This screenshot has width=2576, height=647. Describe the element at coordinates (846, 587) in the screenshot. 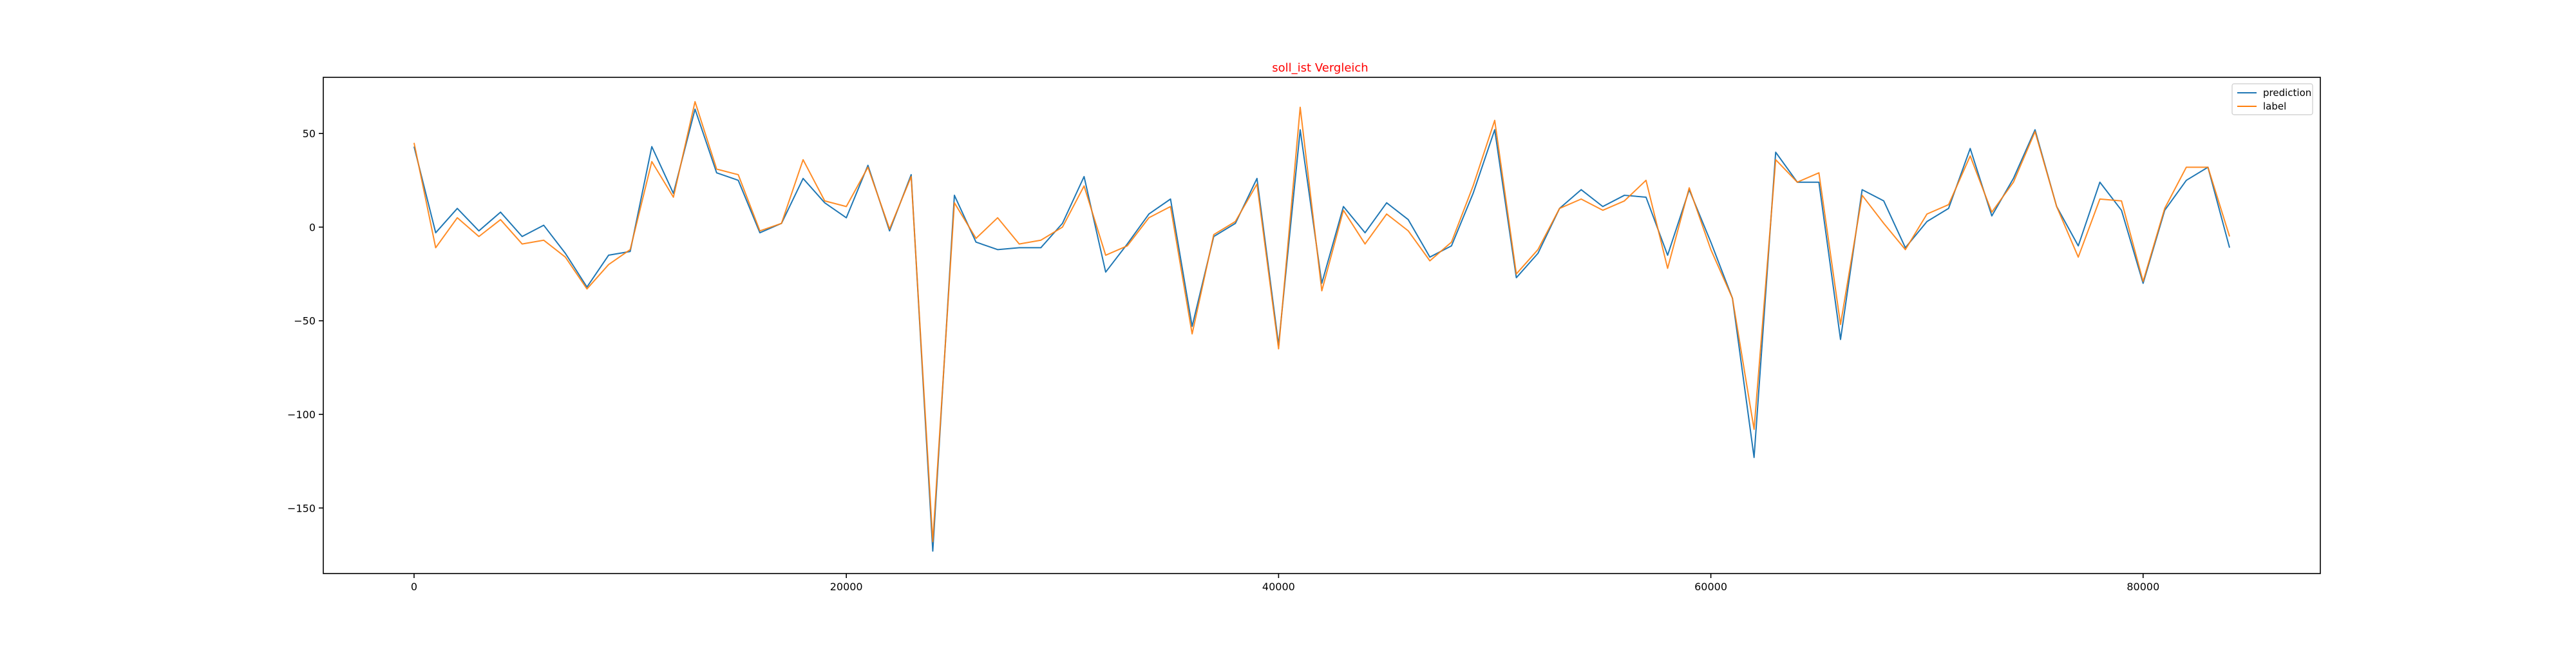

I see `x-tick-label: 20000` at that location.